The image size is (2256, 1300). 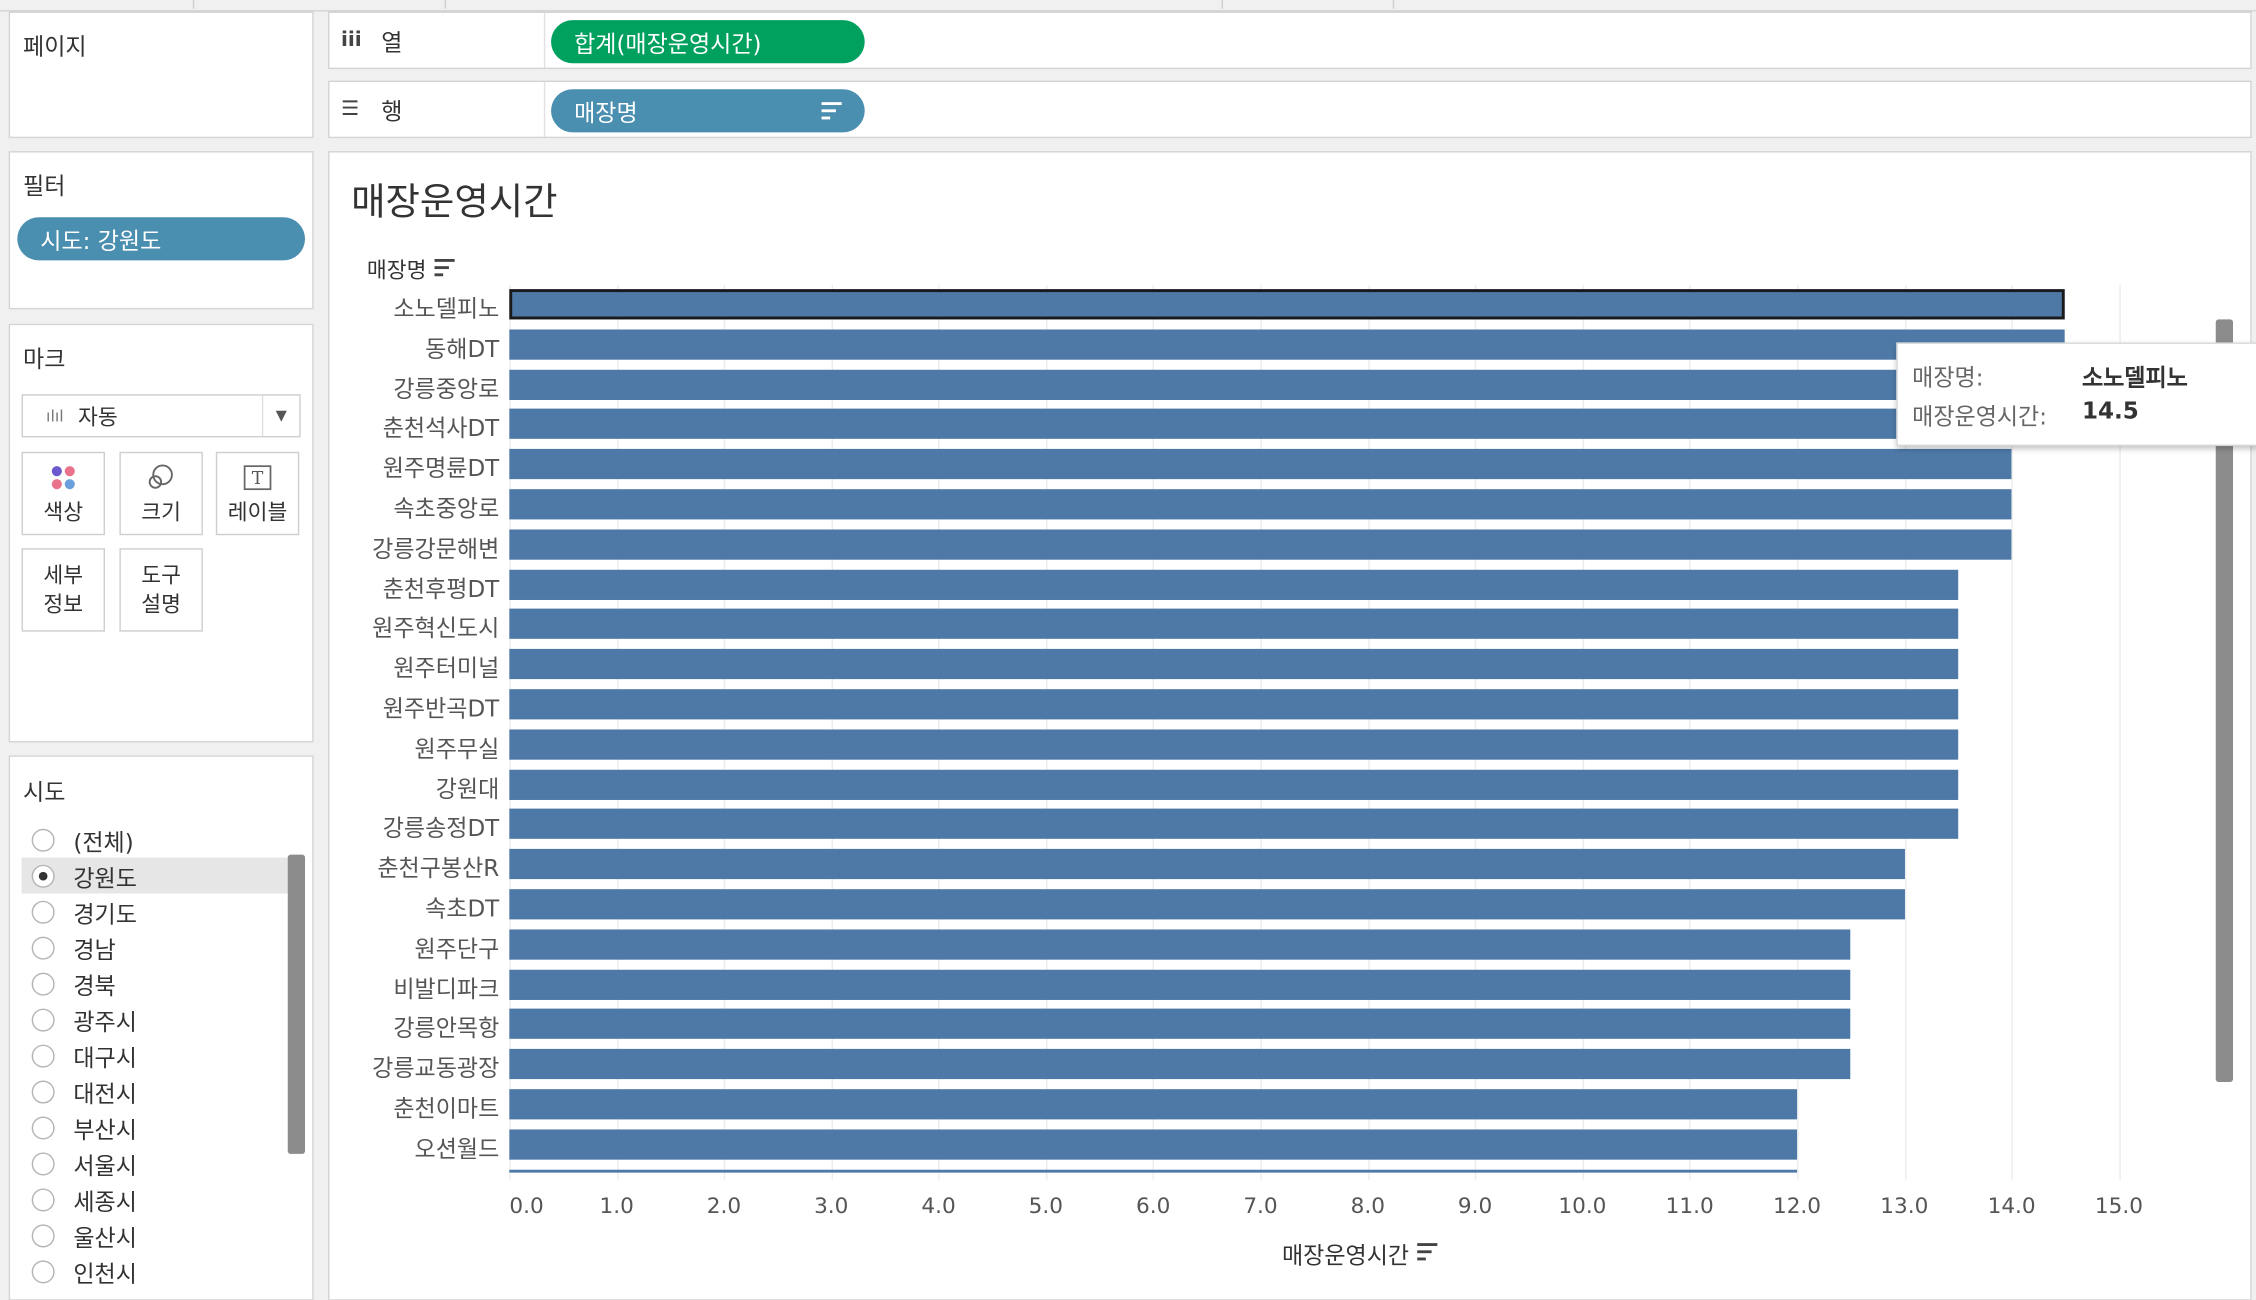 I want to click on sido-option: (전체), so click(x=156, y=840).